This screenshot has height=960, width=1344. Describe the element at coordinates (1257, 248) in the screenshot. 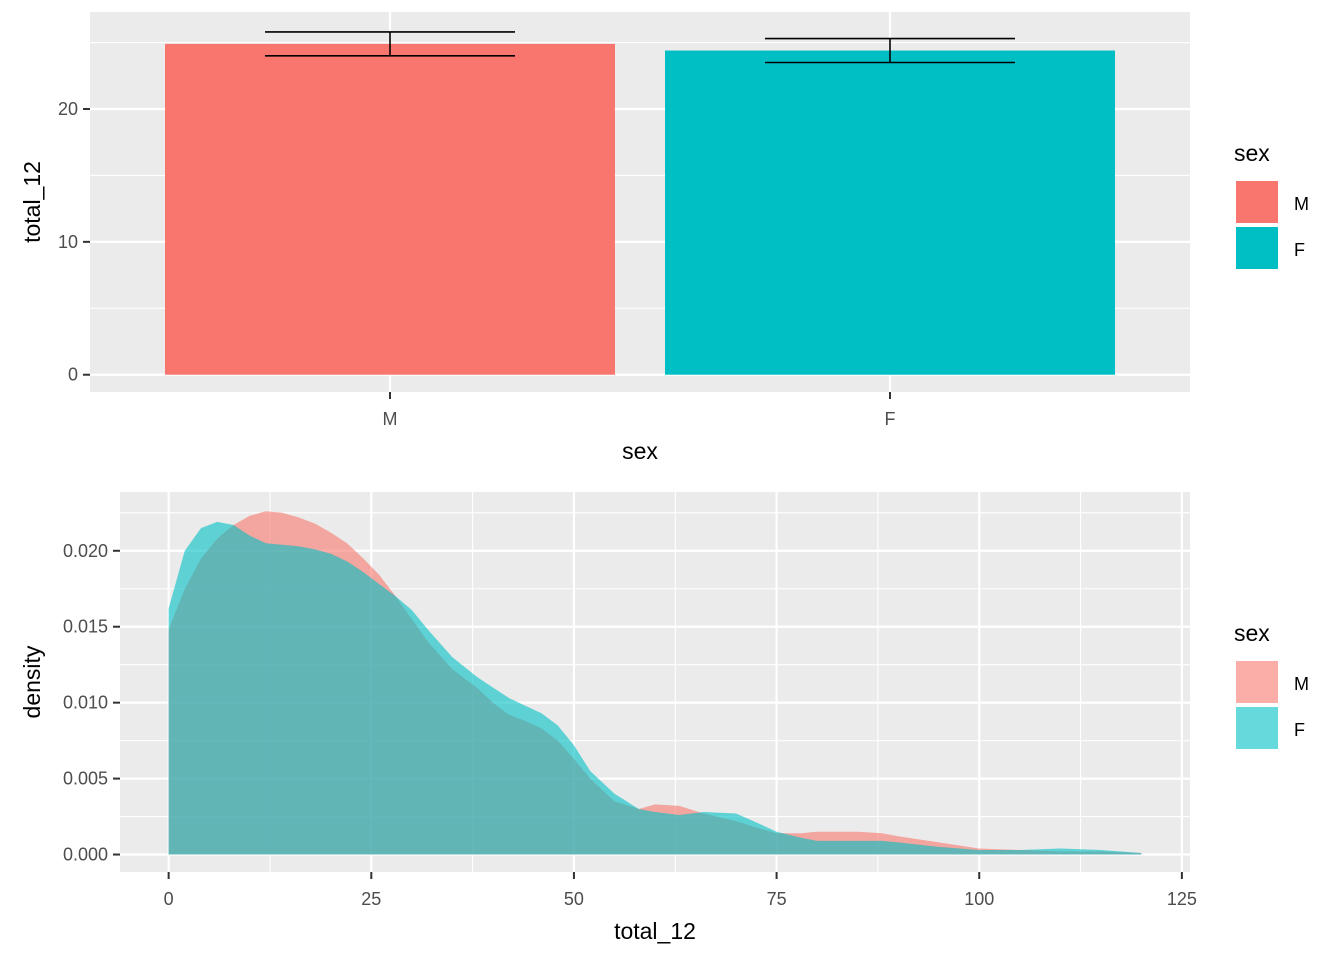

I see `bar-legend-key-f` at that location.